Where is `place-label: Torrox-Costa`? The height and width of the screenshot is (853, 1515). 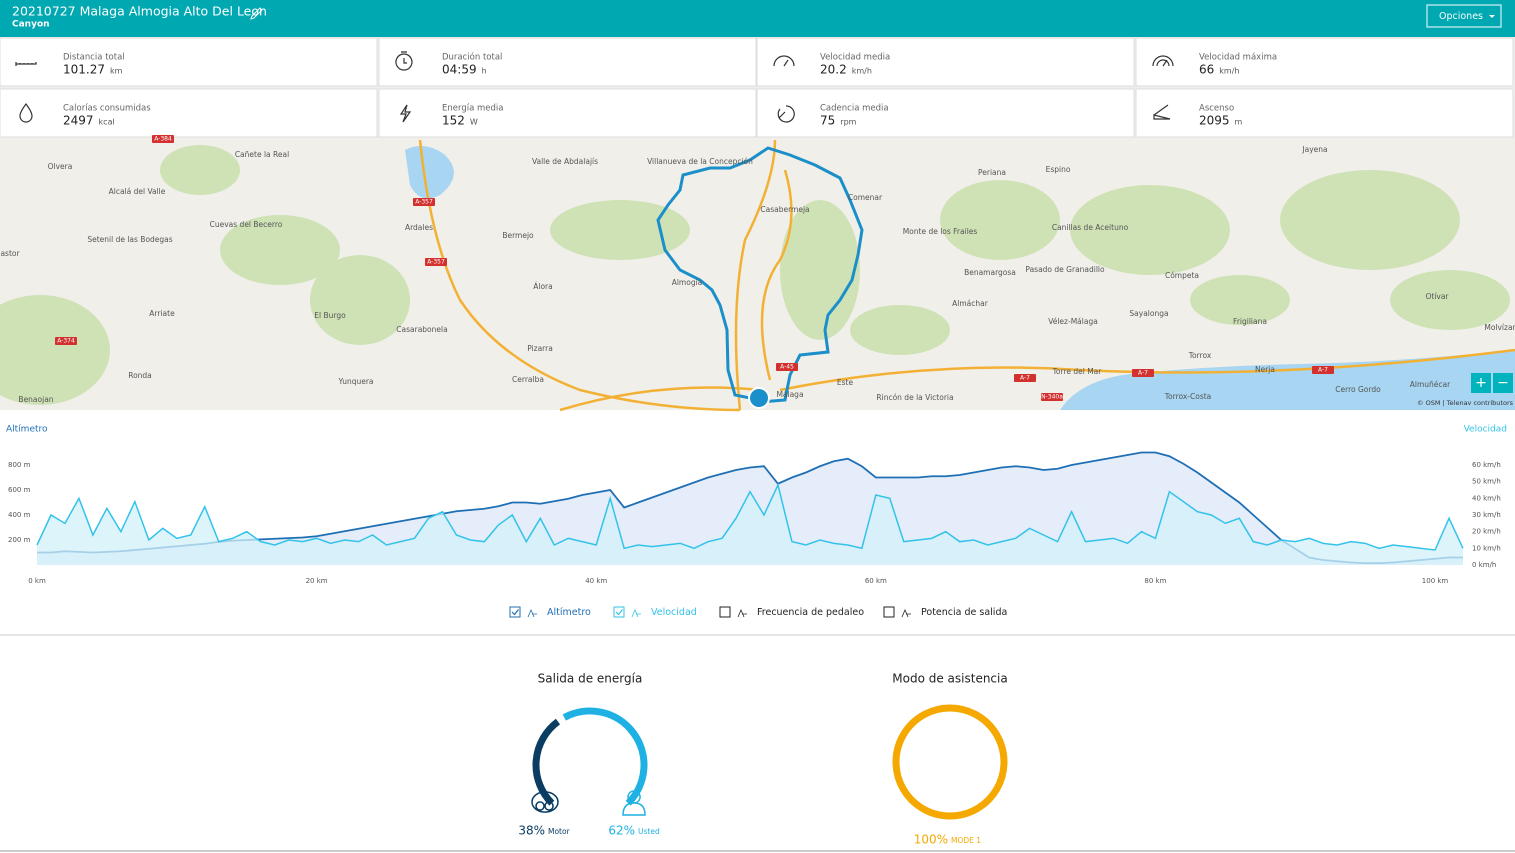
place-label: Torrox-Costa is located at coordinates (1188, 396).